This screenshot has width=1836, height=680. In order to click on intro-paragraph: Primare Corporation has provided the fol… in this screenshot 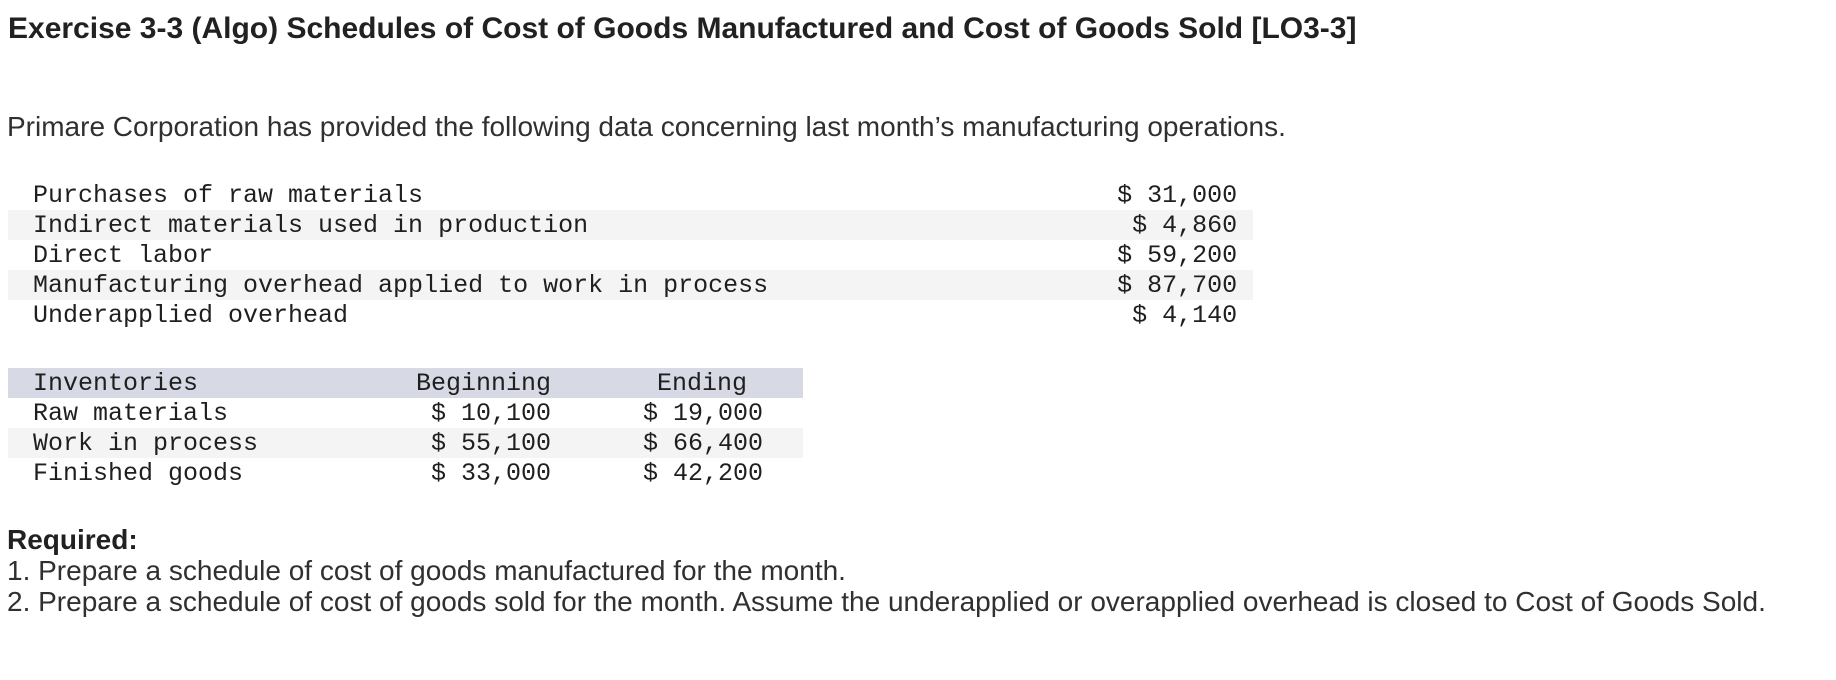, I will do `click(646, 126)`.